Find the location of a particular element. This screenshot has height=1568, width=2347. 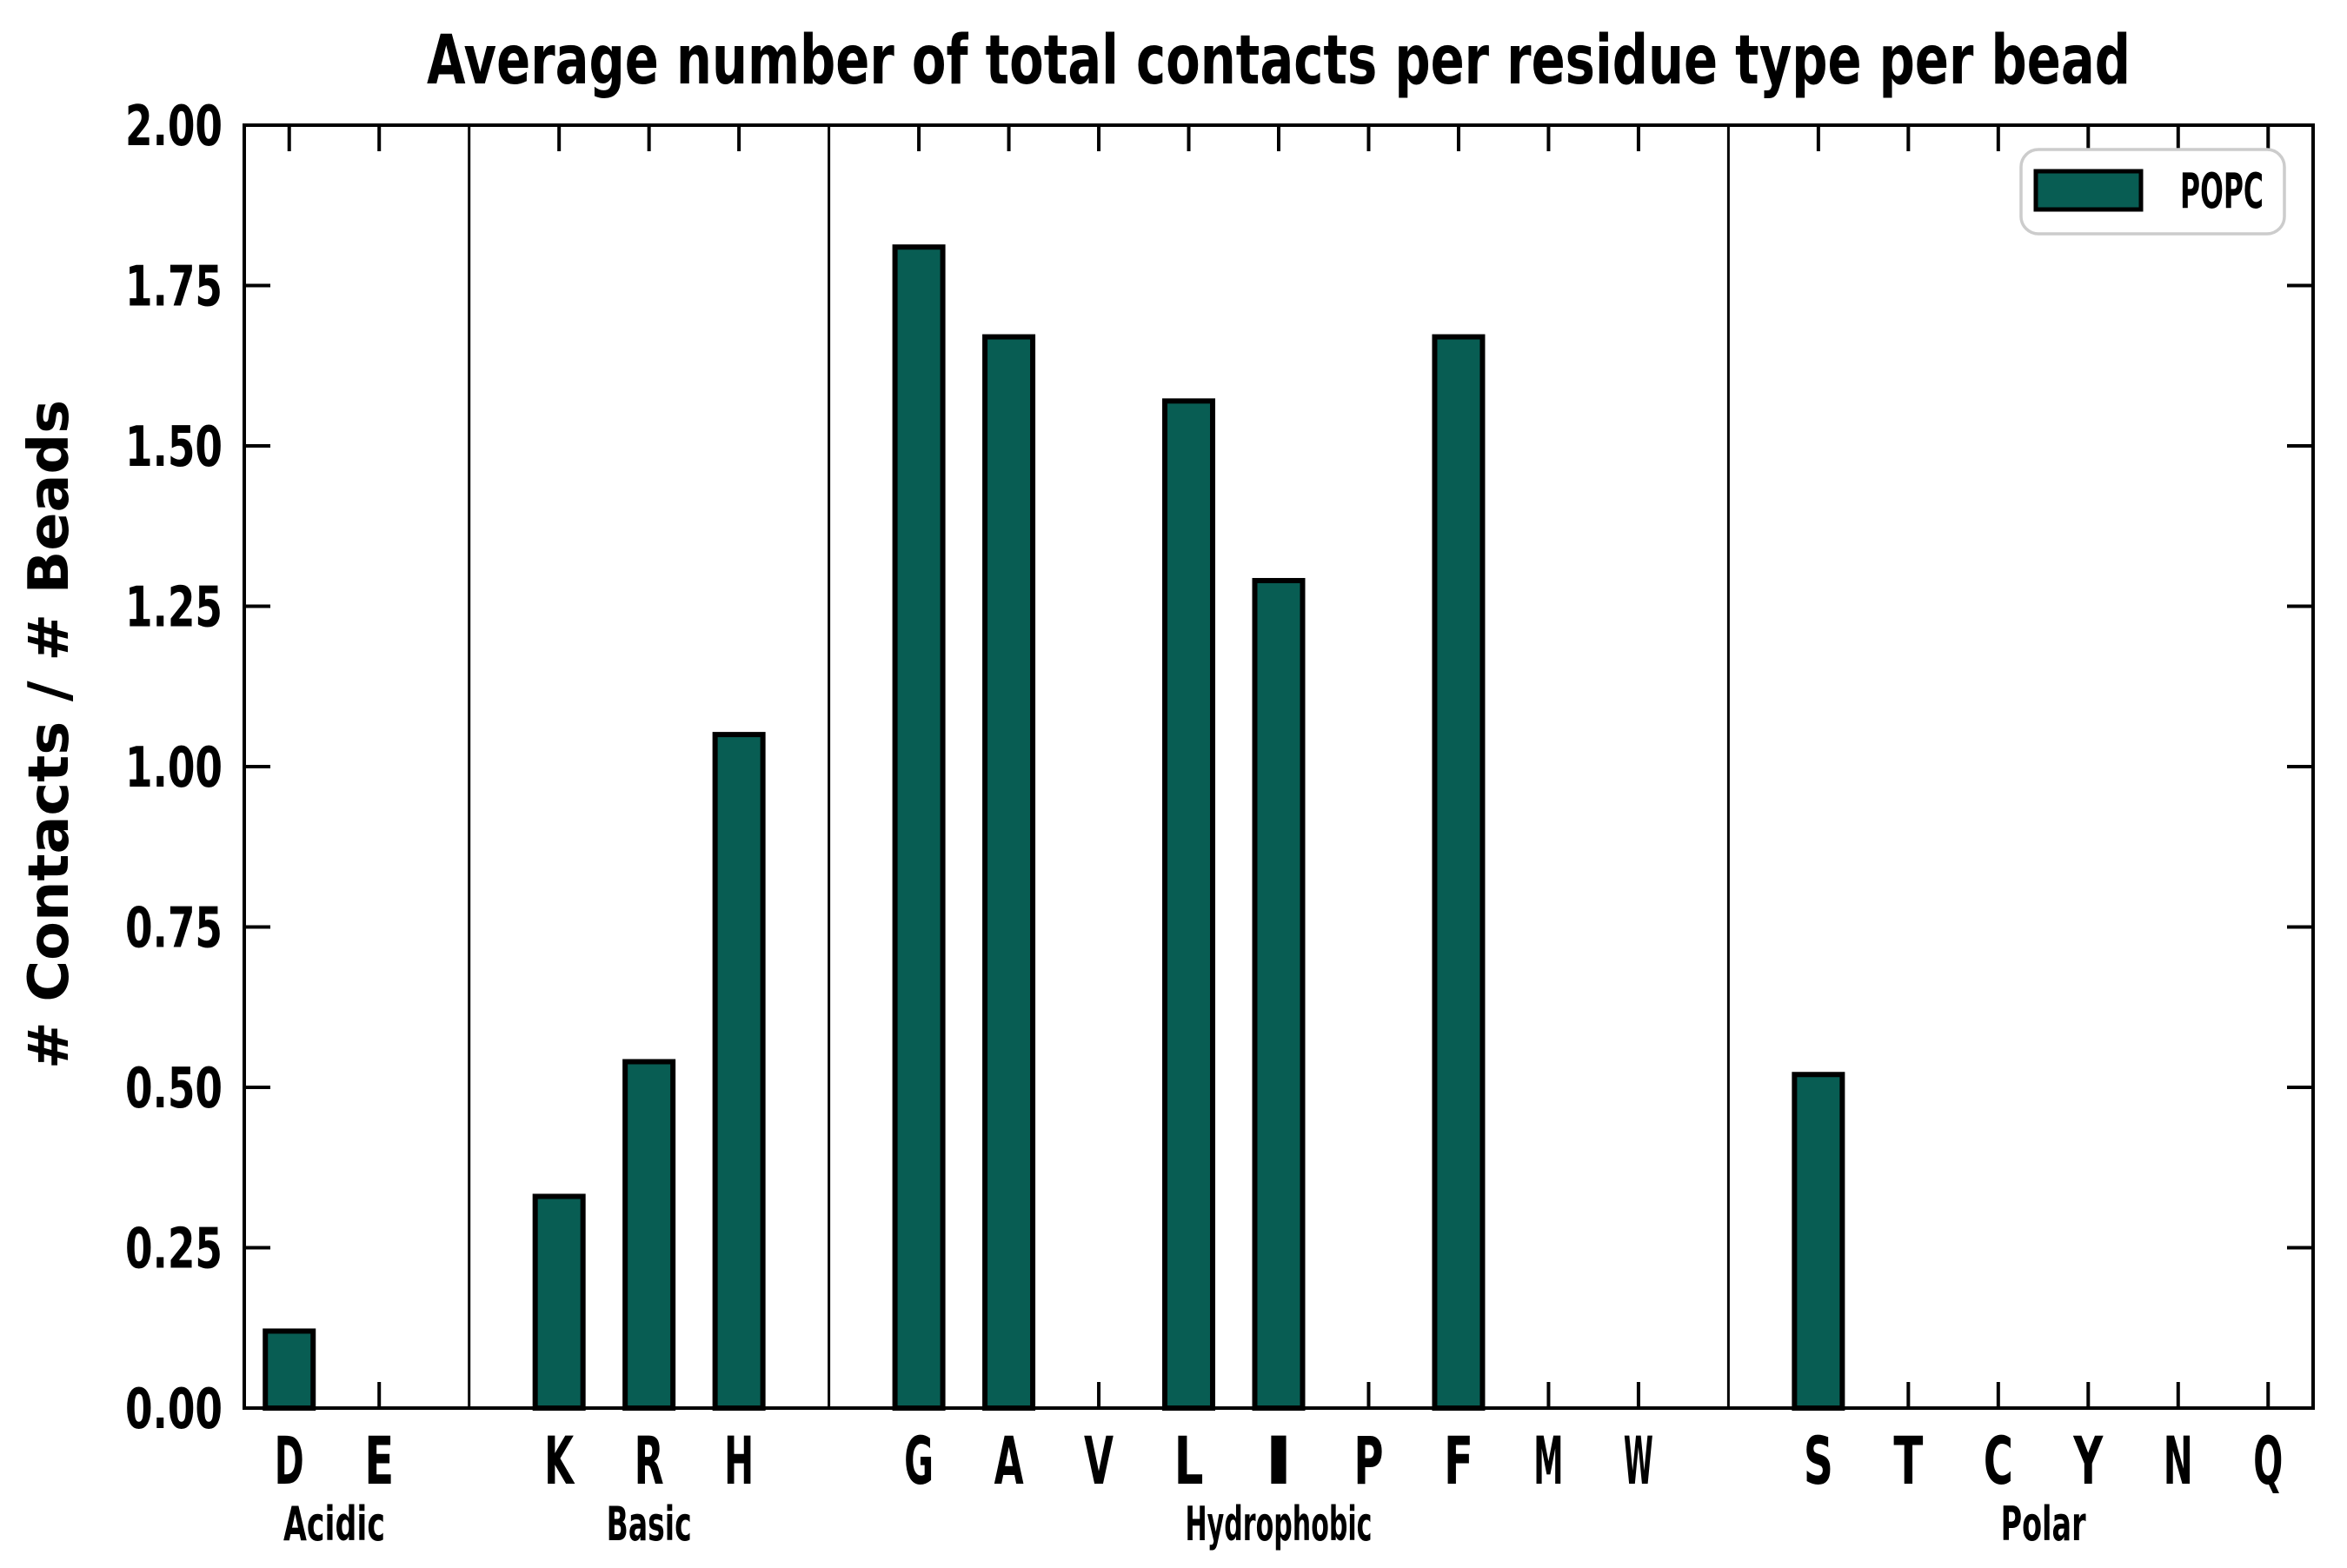

bar-R is located at coordinates (649, 1235).